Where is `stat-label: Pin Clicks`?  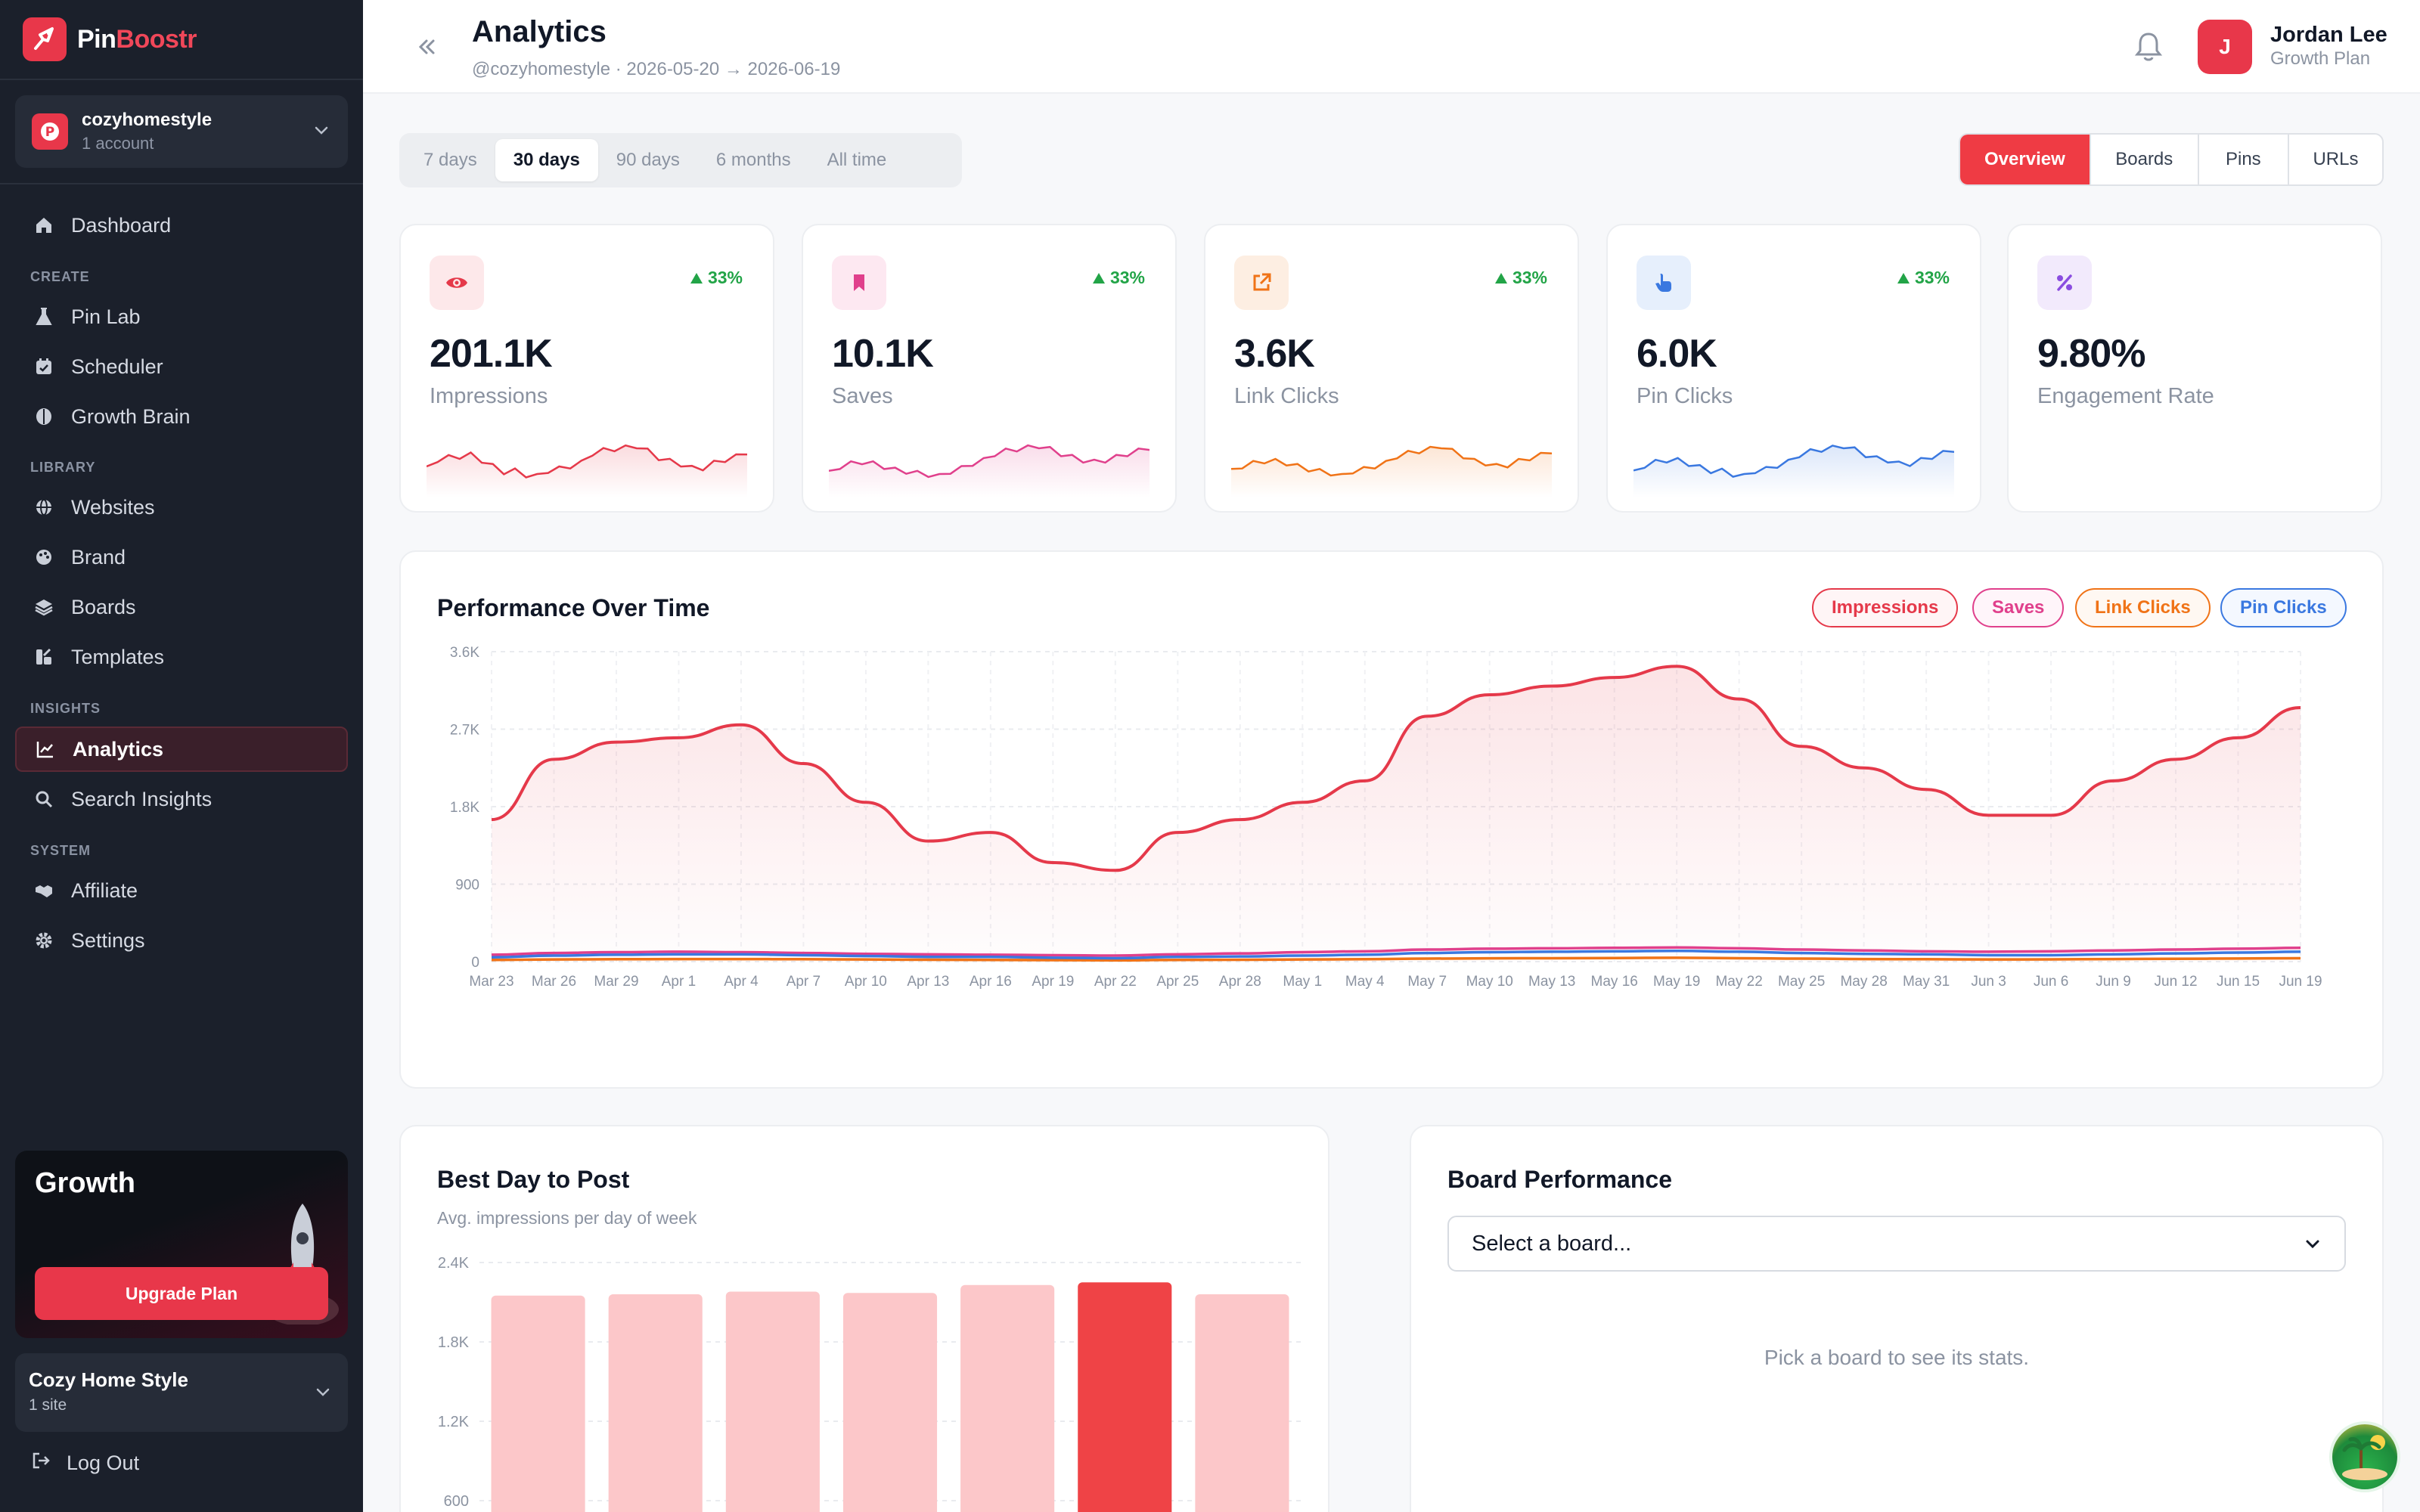
stat-label: Pin Clicks is located at coordinates (1685, 396).